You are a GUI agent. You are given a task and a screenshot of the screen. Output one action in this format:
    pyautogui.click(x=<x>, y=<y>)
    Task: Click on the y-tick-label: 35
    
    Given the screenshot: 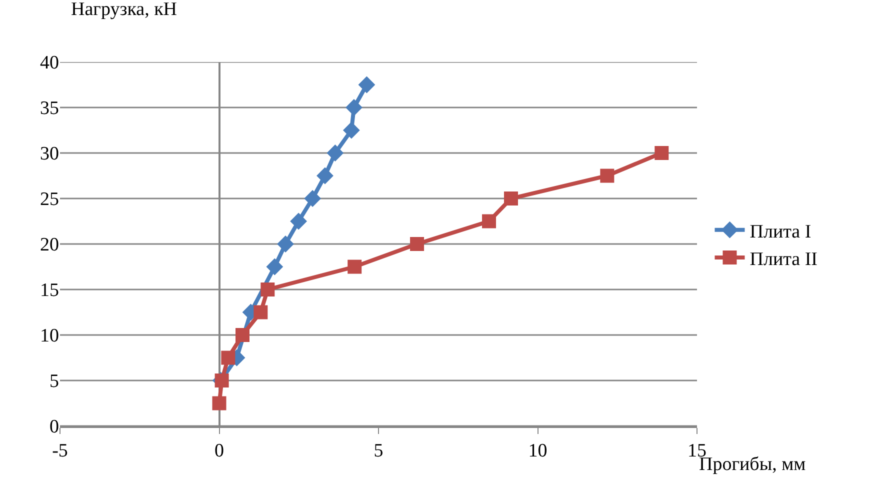 What is the action you would take?
    pyautogui.click(x=49, y=109)
    